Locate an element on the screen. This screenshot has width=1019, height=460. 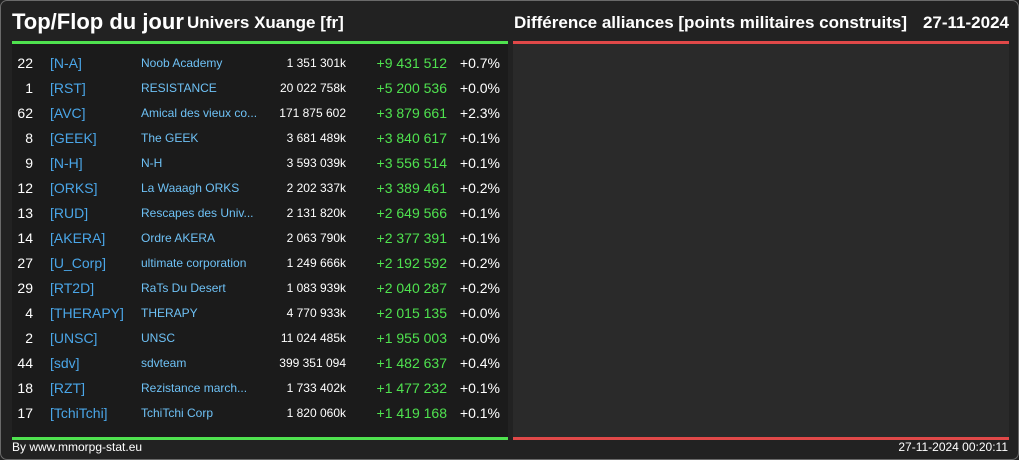
alliance-tag-link: [THERAPY] is located at coordinates (87, 313).